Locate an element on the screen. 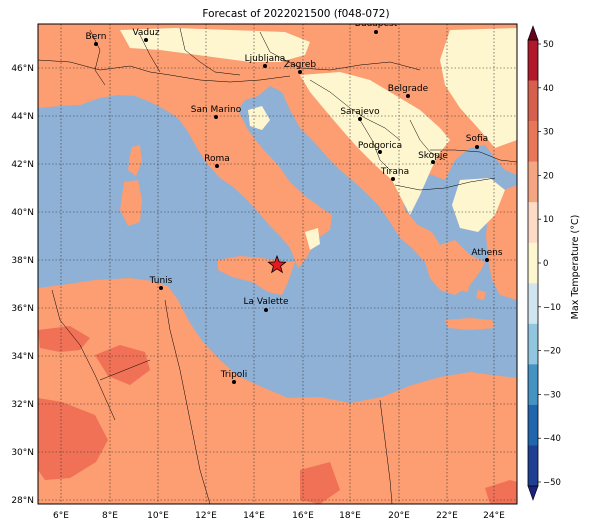 Image resolution: width=592 pixels, height=529 pixels. city-label-podgorica: Podgorica is located at coordinates (380, 146).